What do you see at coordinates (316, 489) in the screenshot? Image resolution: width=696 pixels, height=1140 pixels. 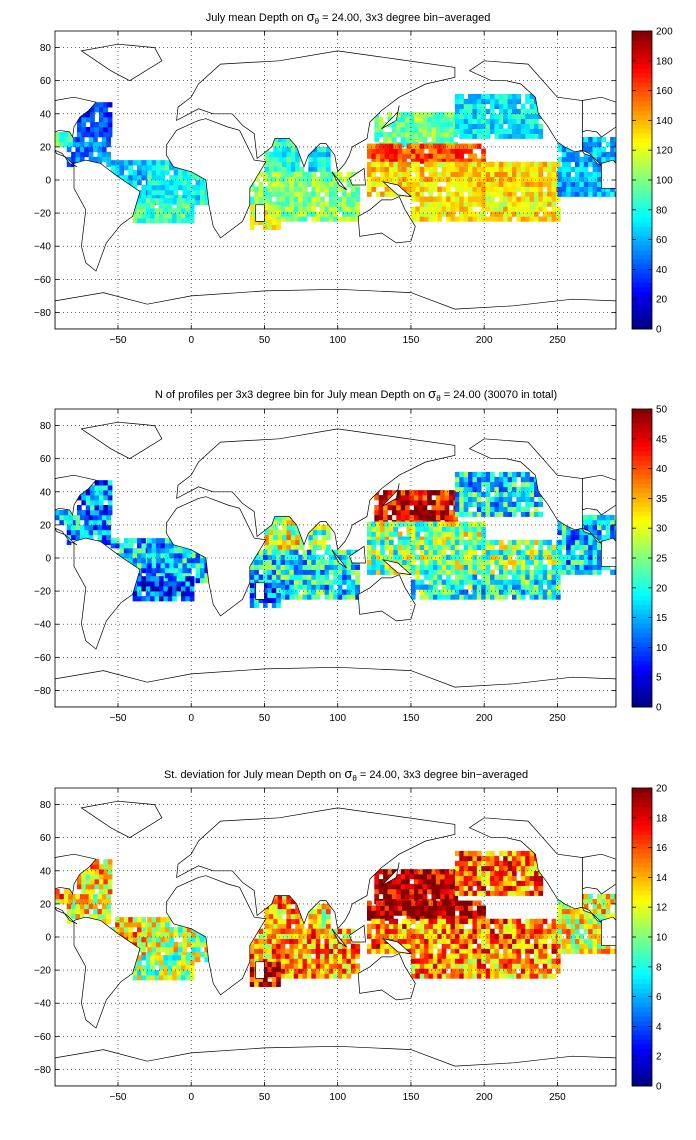 I see `coastline` at bounding box center [316, 489].